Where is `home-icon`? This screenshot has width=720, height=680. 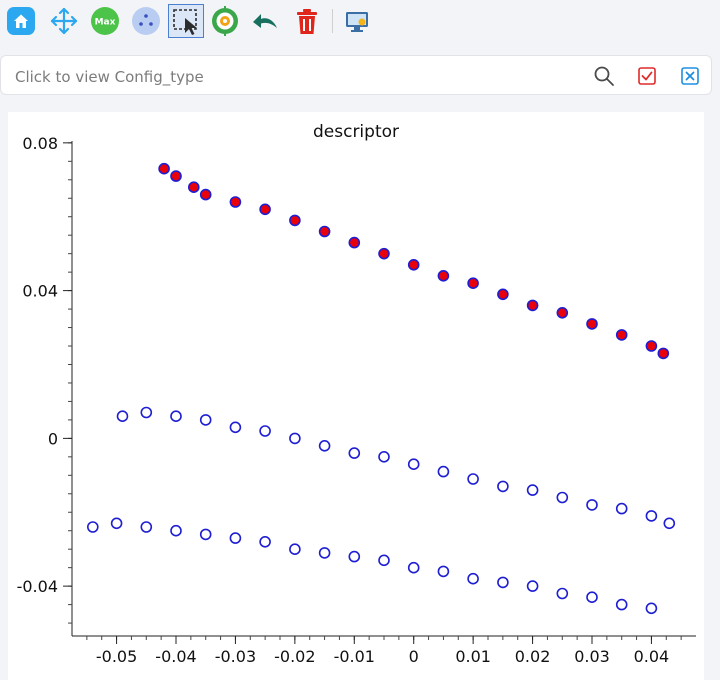 home-icon is located at coordinates (21, 21).